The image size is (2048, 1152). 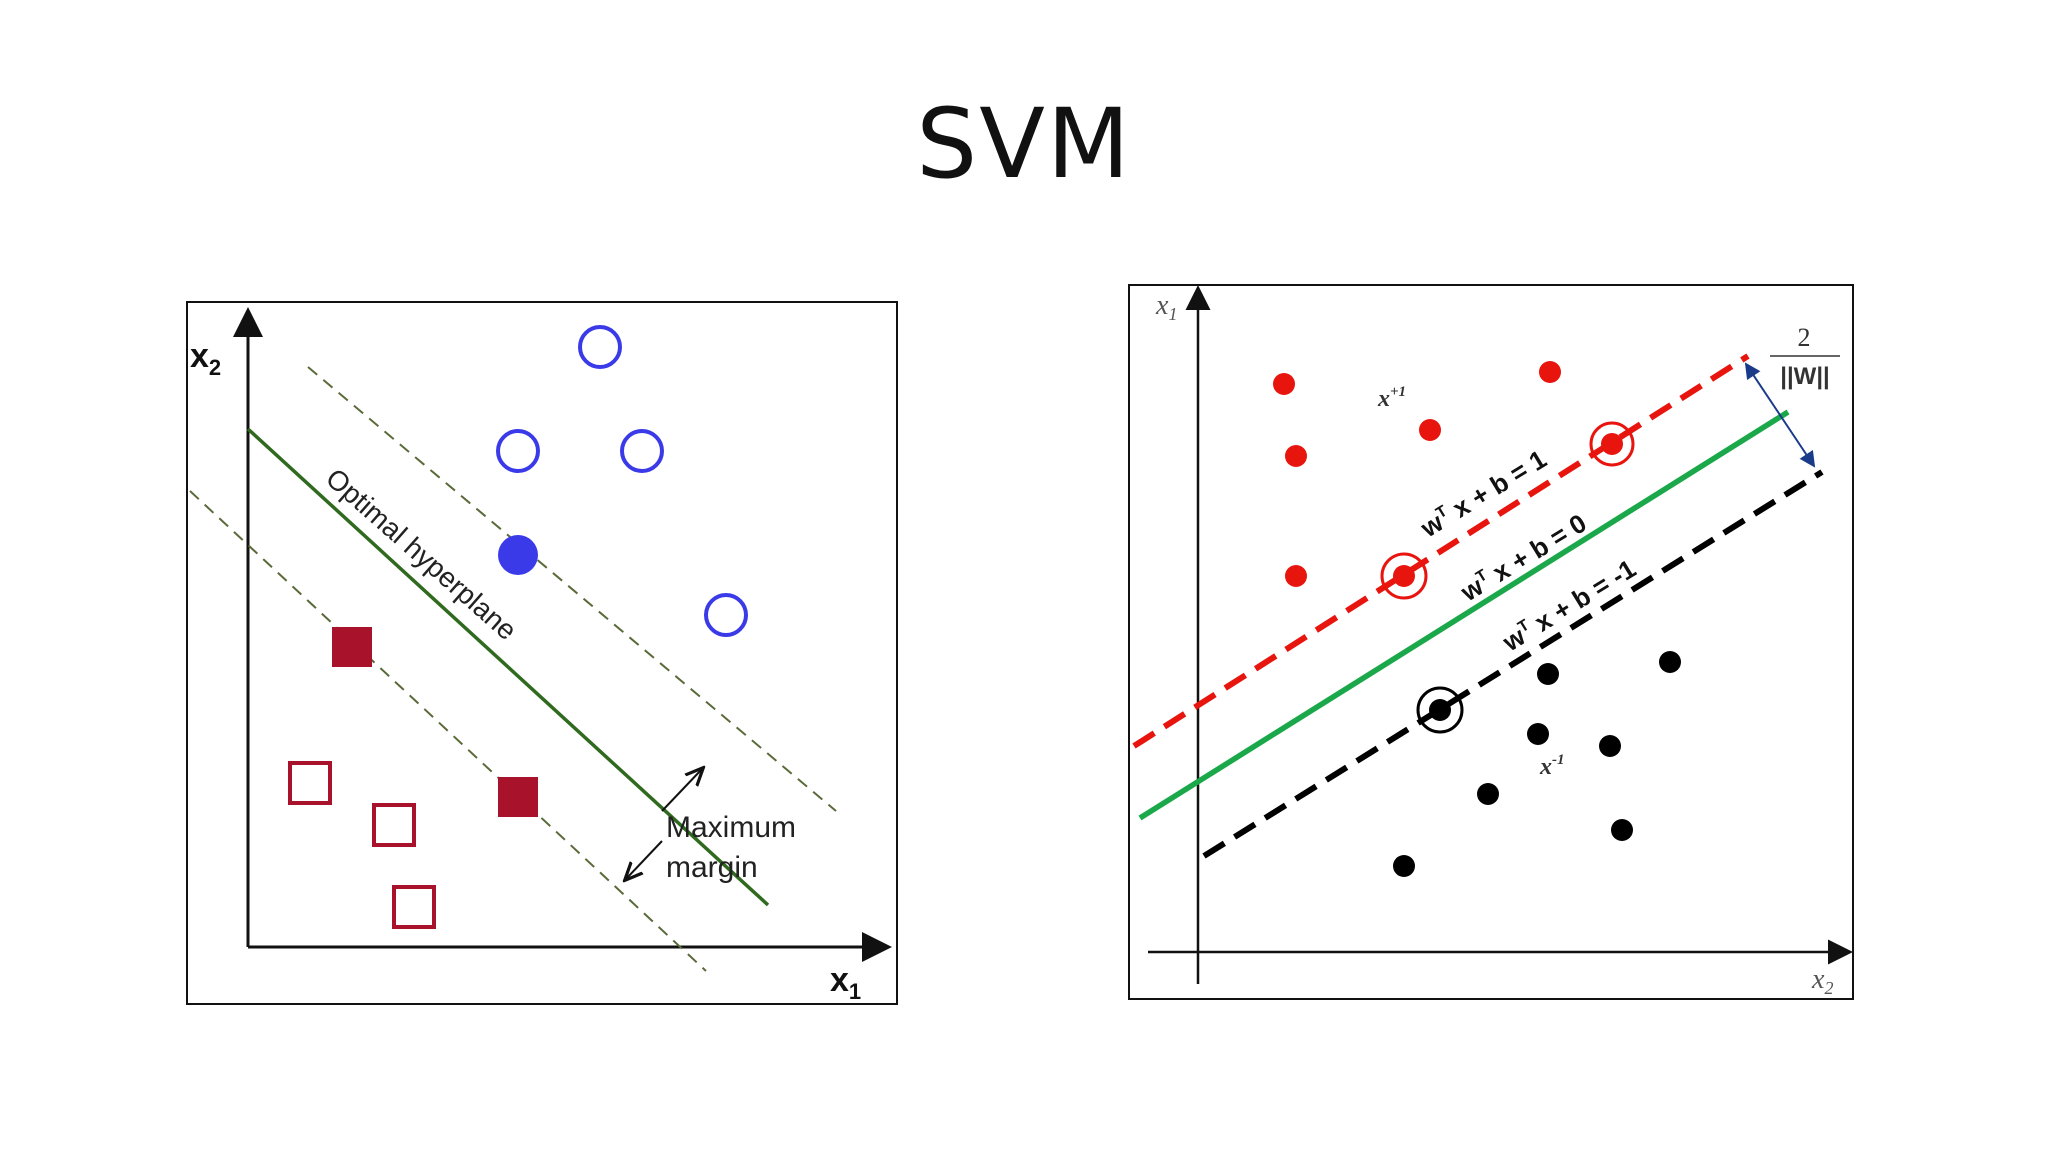 What do you see at coordinates (1552, 766) in the screenshot?
I see `negative-class-label: x-1` at bounding box center [1552, 766].